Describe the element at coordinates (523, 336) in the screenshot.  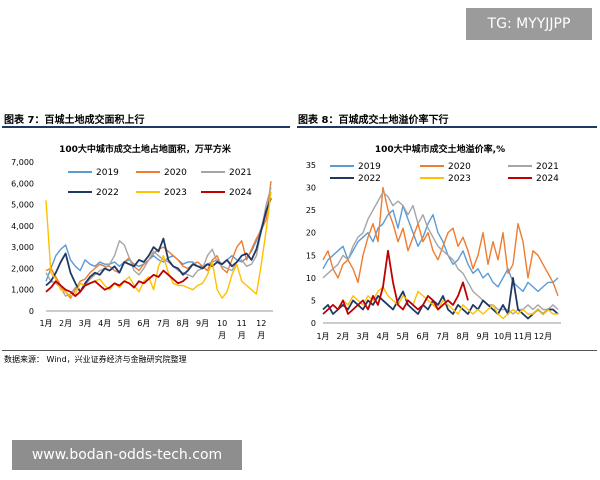
I see `x-tick-label: 11月` at that location.